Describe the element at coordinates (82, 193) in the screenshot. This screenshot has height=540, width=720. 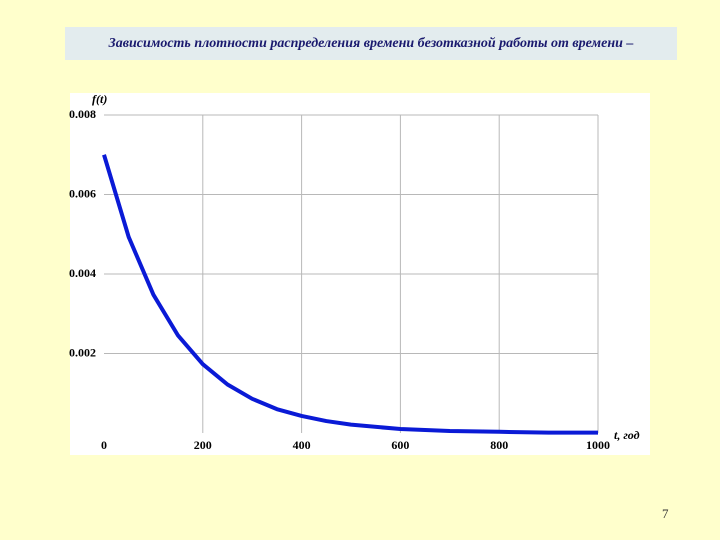
I see `y-tick-label: 0.006` at that location.